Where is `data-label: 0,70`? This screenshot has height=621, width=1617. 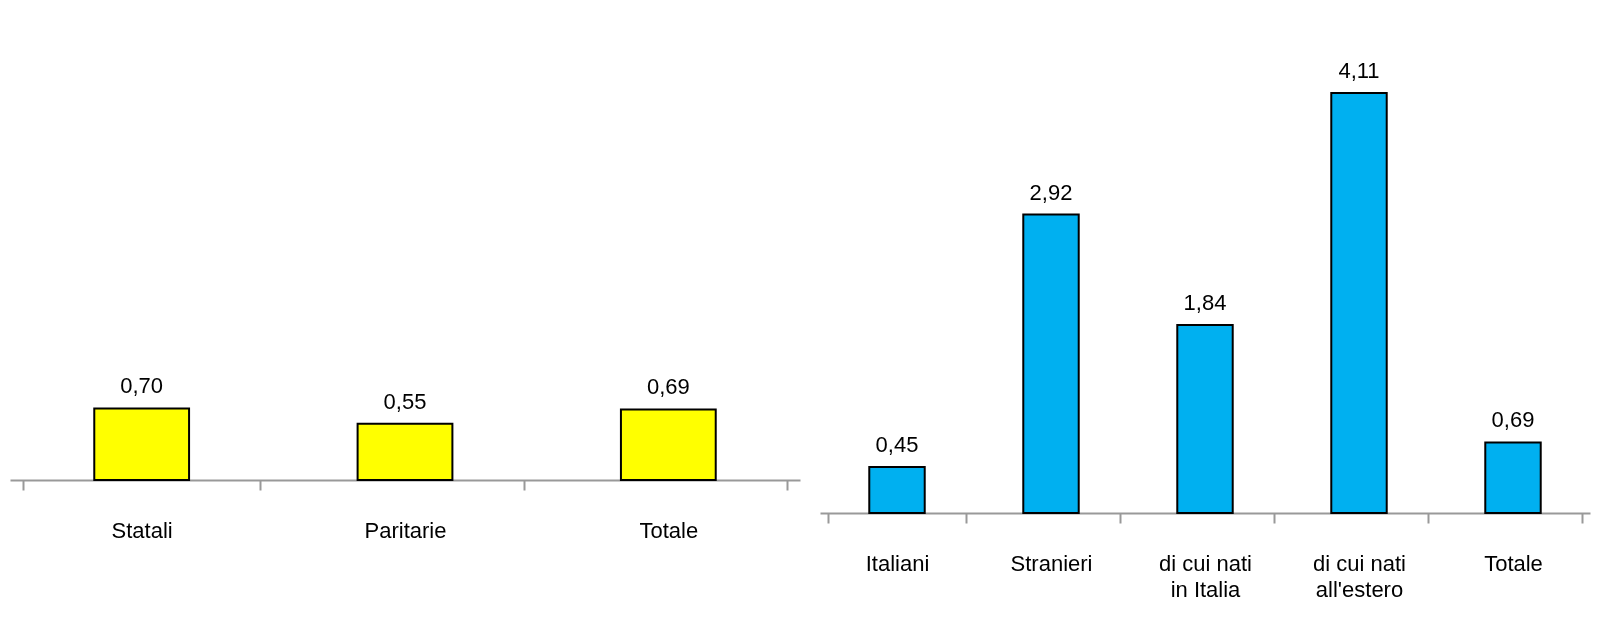
data-label: 0,70 is located at coordinates (142, 386).